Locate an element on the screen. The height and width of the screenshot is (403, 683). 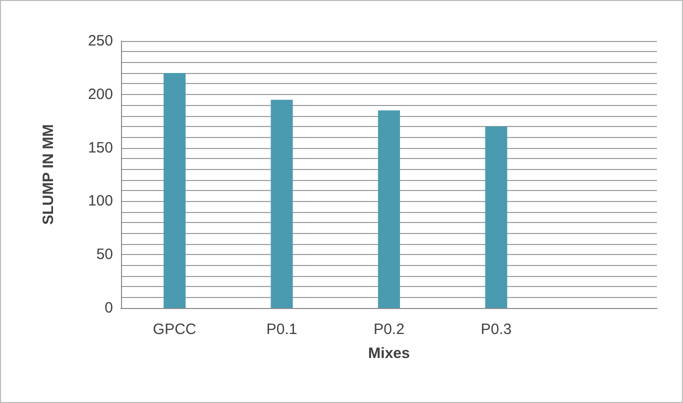
y-tick-label: 100 is located at coordinates (100, 201).